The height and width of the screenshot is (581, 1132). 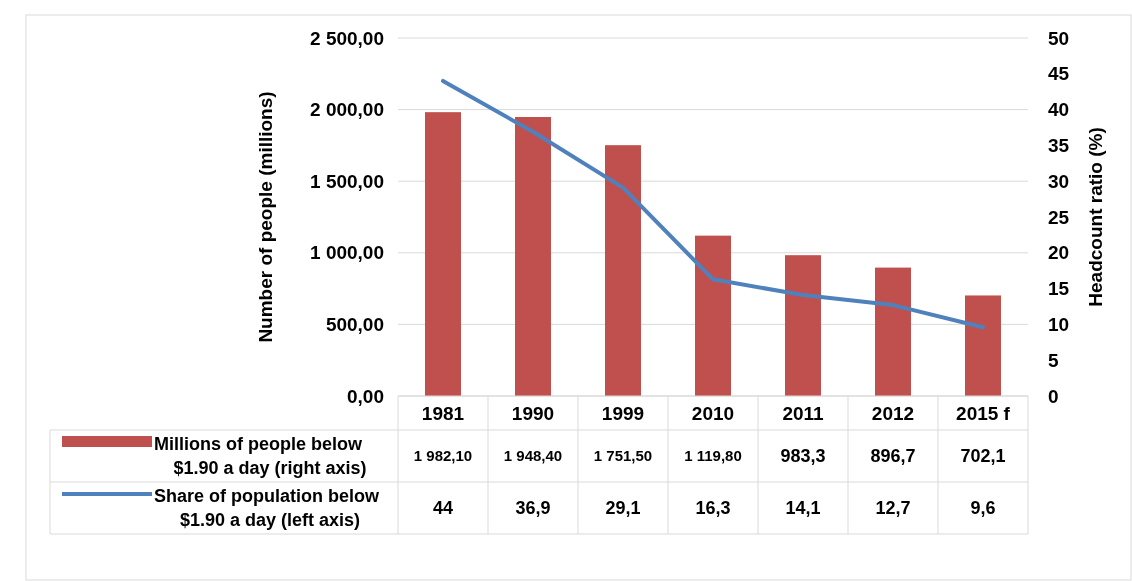 I want to click on legend-label: Share of population below $1.90 a day (left axis), so click(x=267, y=508).